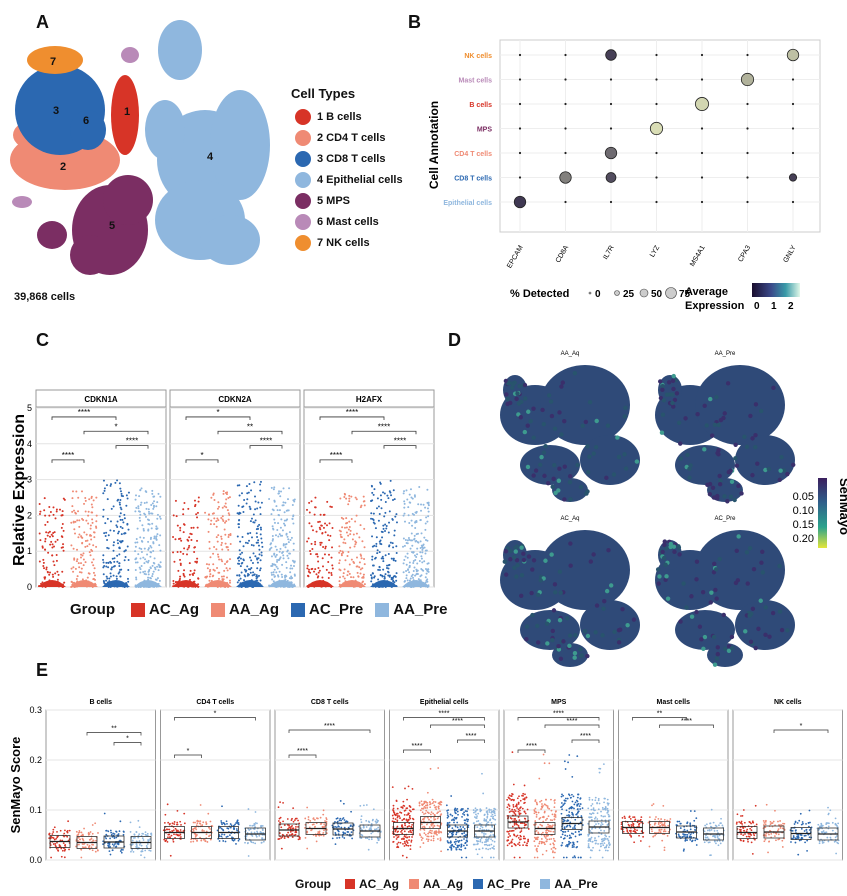 This screenshot has height=896, width=847. I want to click on dotplot-ylabel: Cell Annotation, so click(434, 145).